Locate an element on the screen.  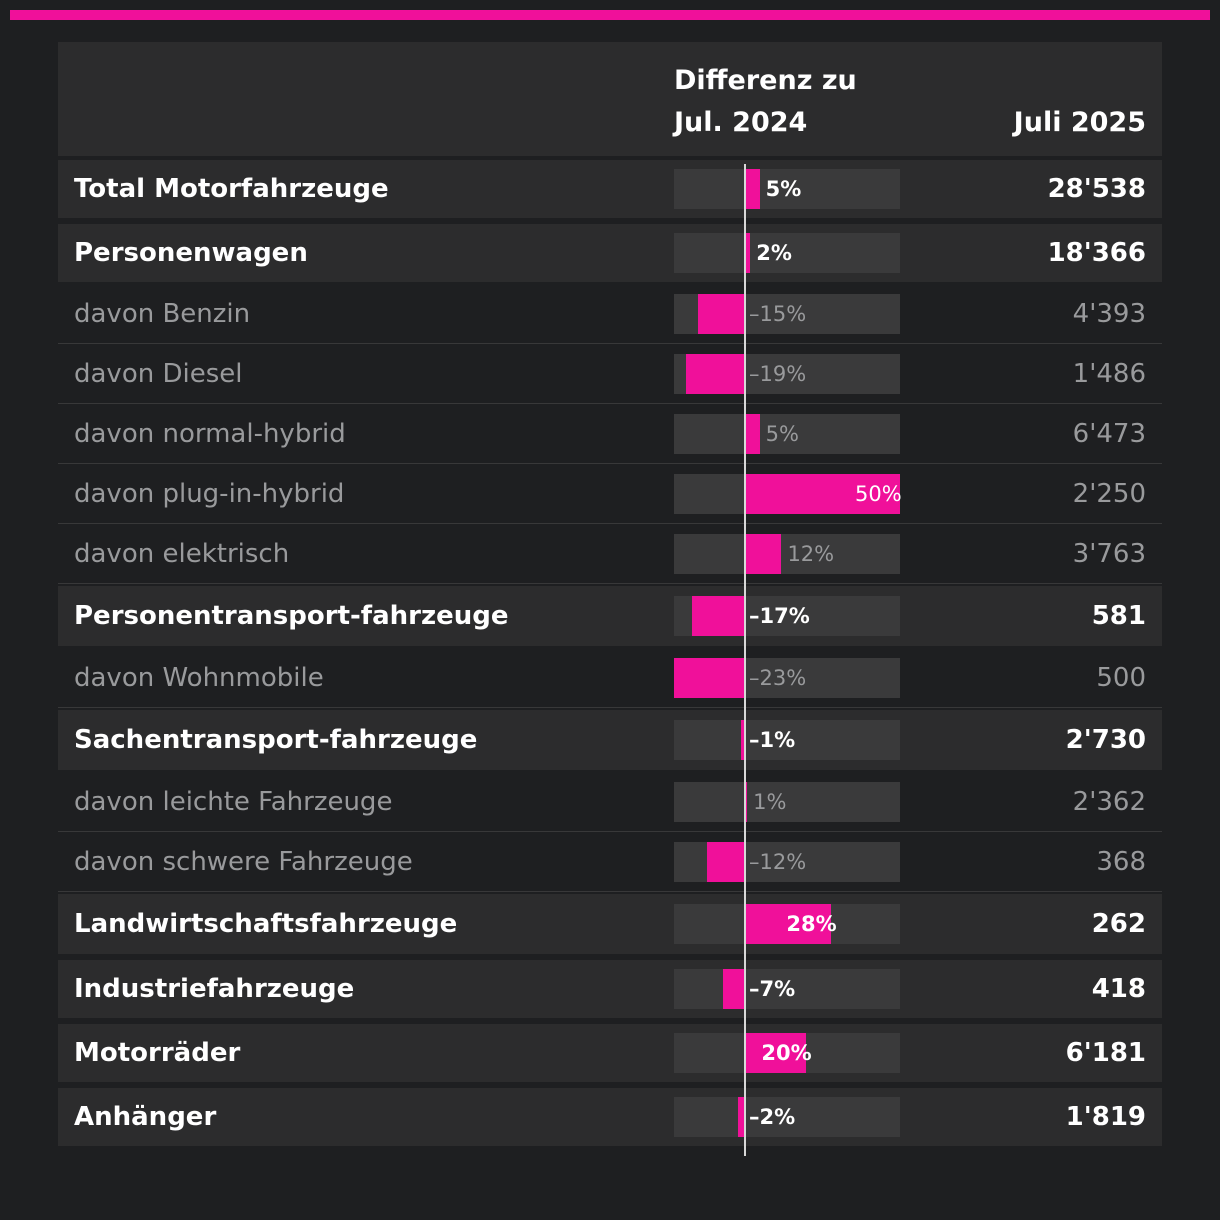
row-value: 18'366 is located at coordinates (1096, 253).